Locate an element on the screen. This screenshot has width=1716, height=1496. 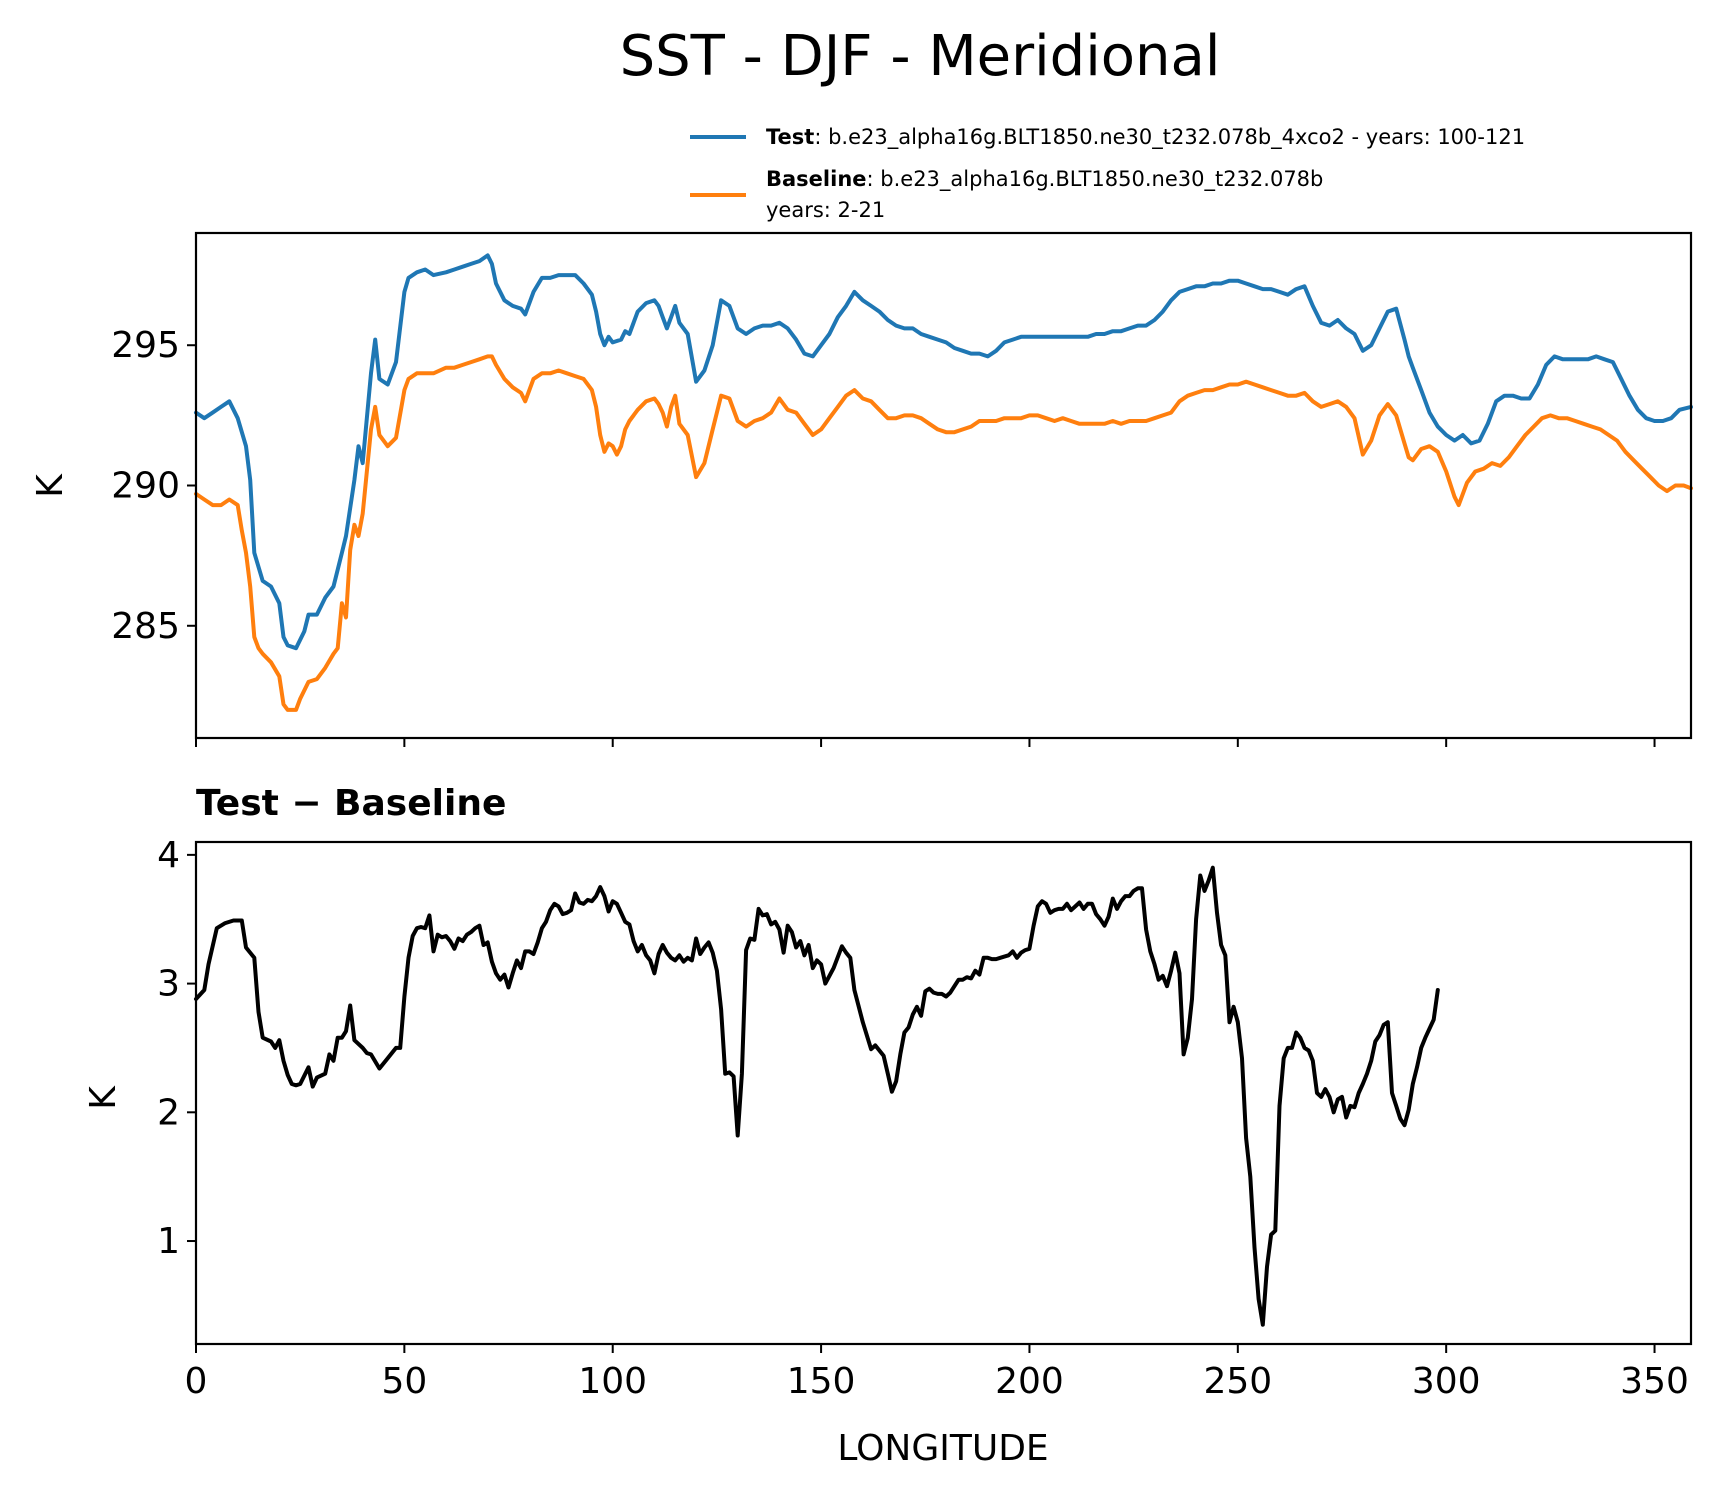
top-y-tick-label: 290 is located at coordinates (145, 486).